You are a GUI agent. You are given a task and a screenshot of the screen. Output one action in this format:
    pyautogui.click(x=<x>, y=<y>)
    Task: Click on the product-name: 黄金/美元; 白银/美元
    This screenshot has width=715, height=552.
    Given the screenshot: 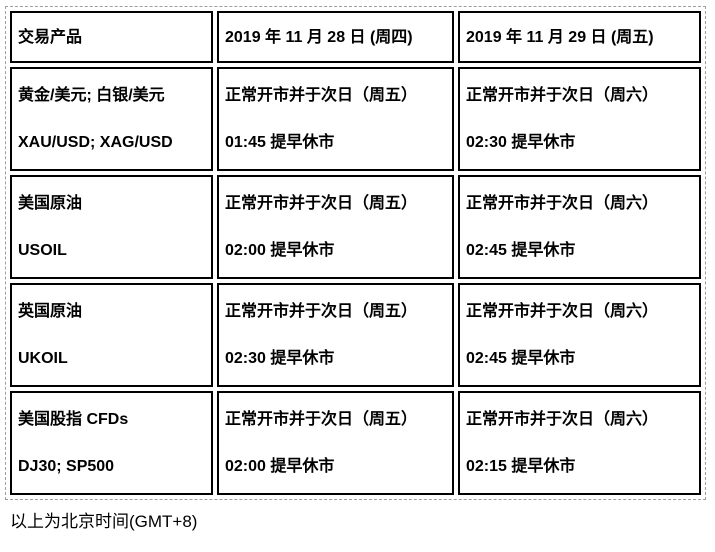 What is the action you would take?
    pyautogui.click(x=91, y=95)
    